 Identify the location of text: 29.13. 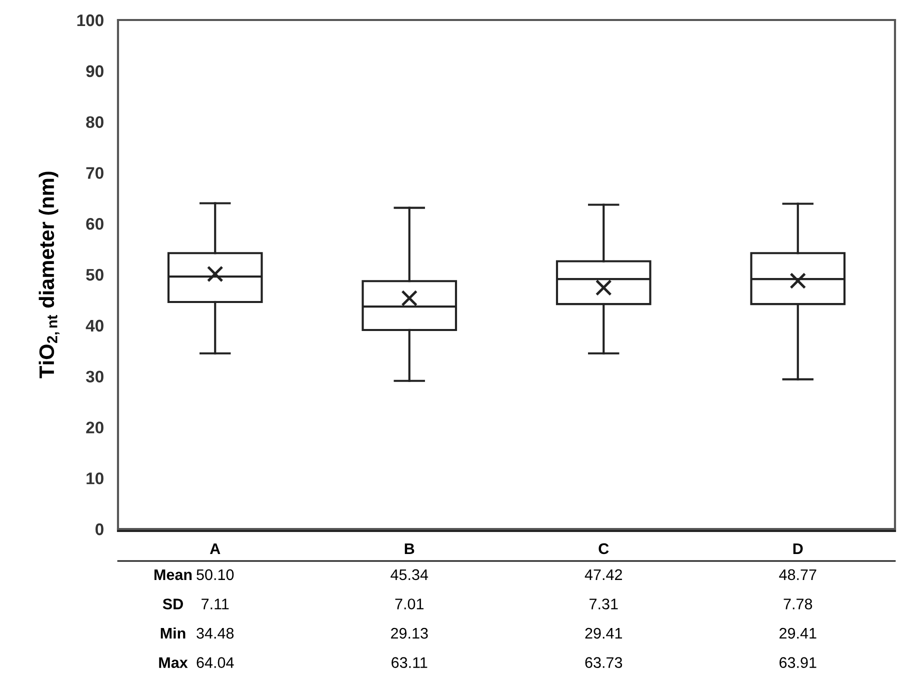
(409, 633).